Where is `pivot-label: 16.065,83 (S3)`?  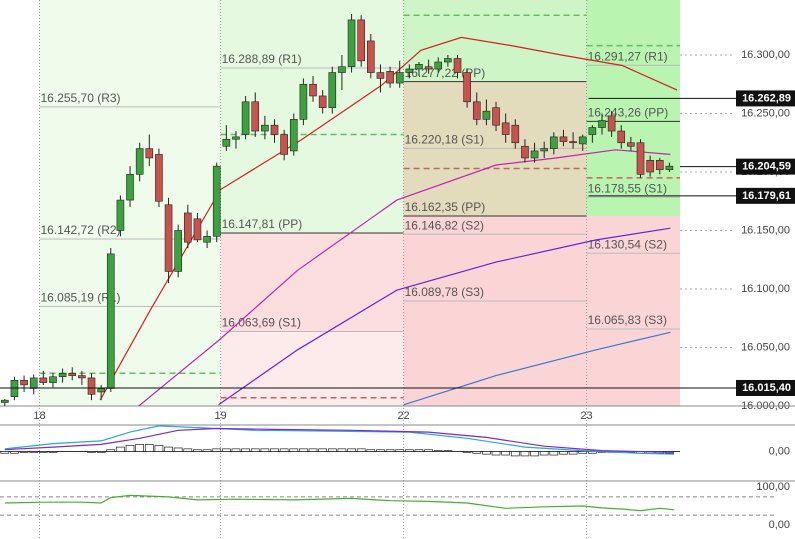
pivot-label: 16.065,83 (S3) is located at coordinates (627, 320).